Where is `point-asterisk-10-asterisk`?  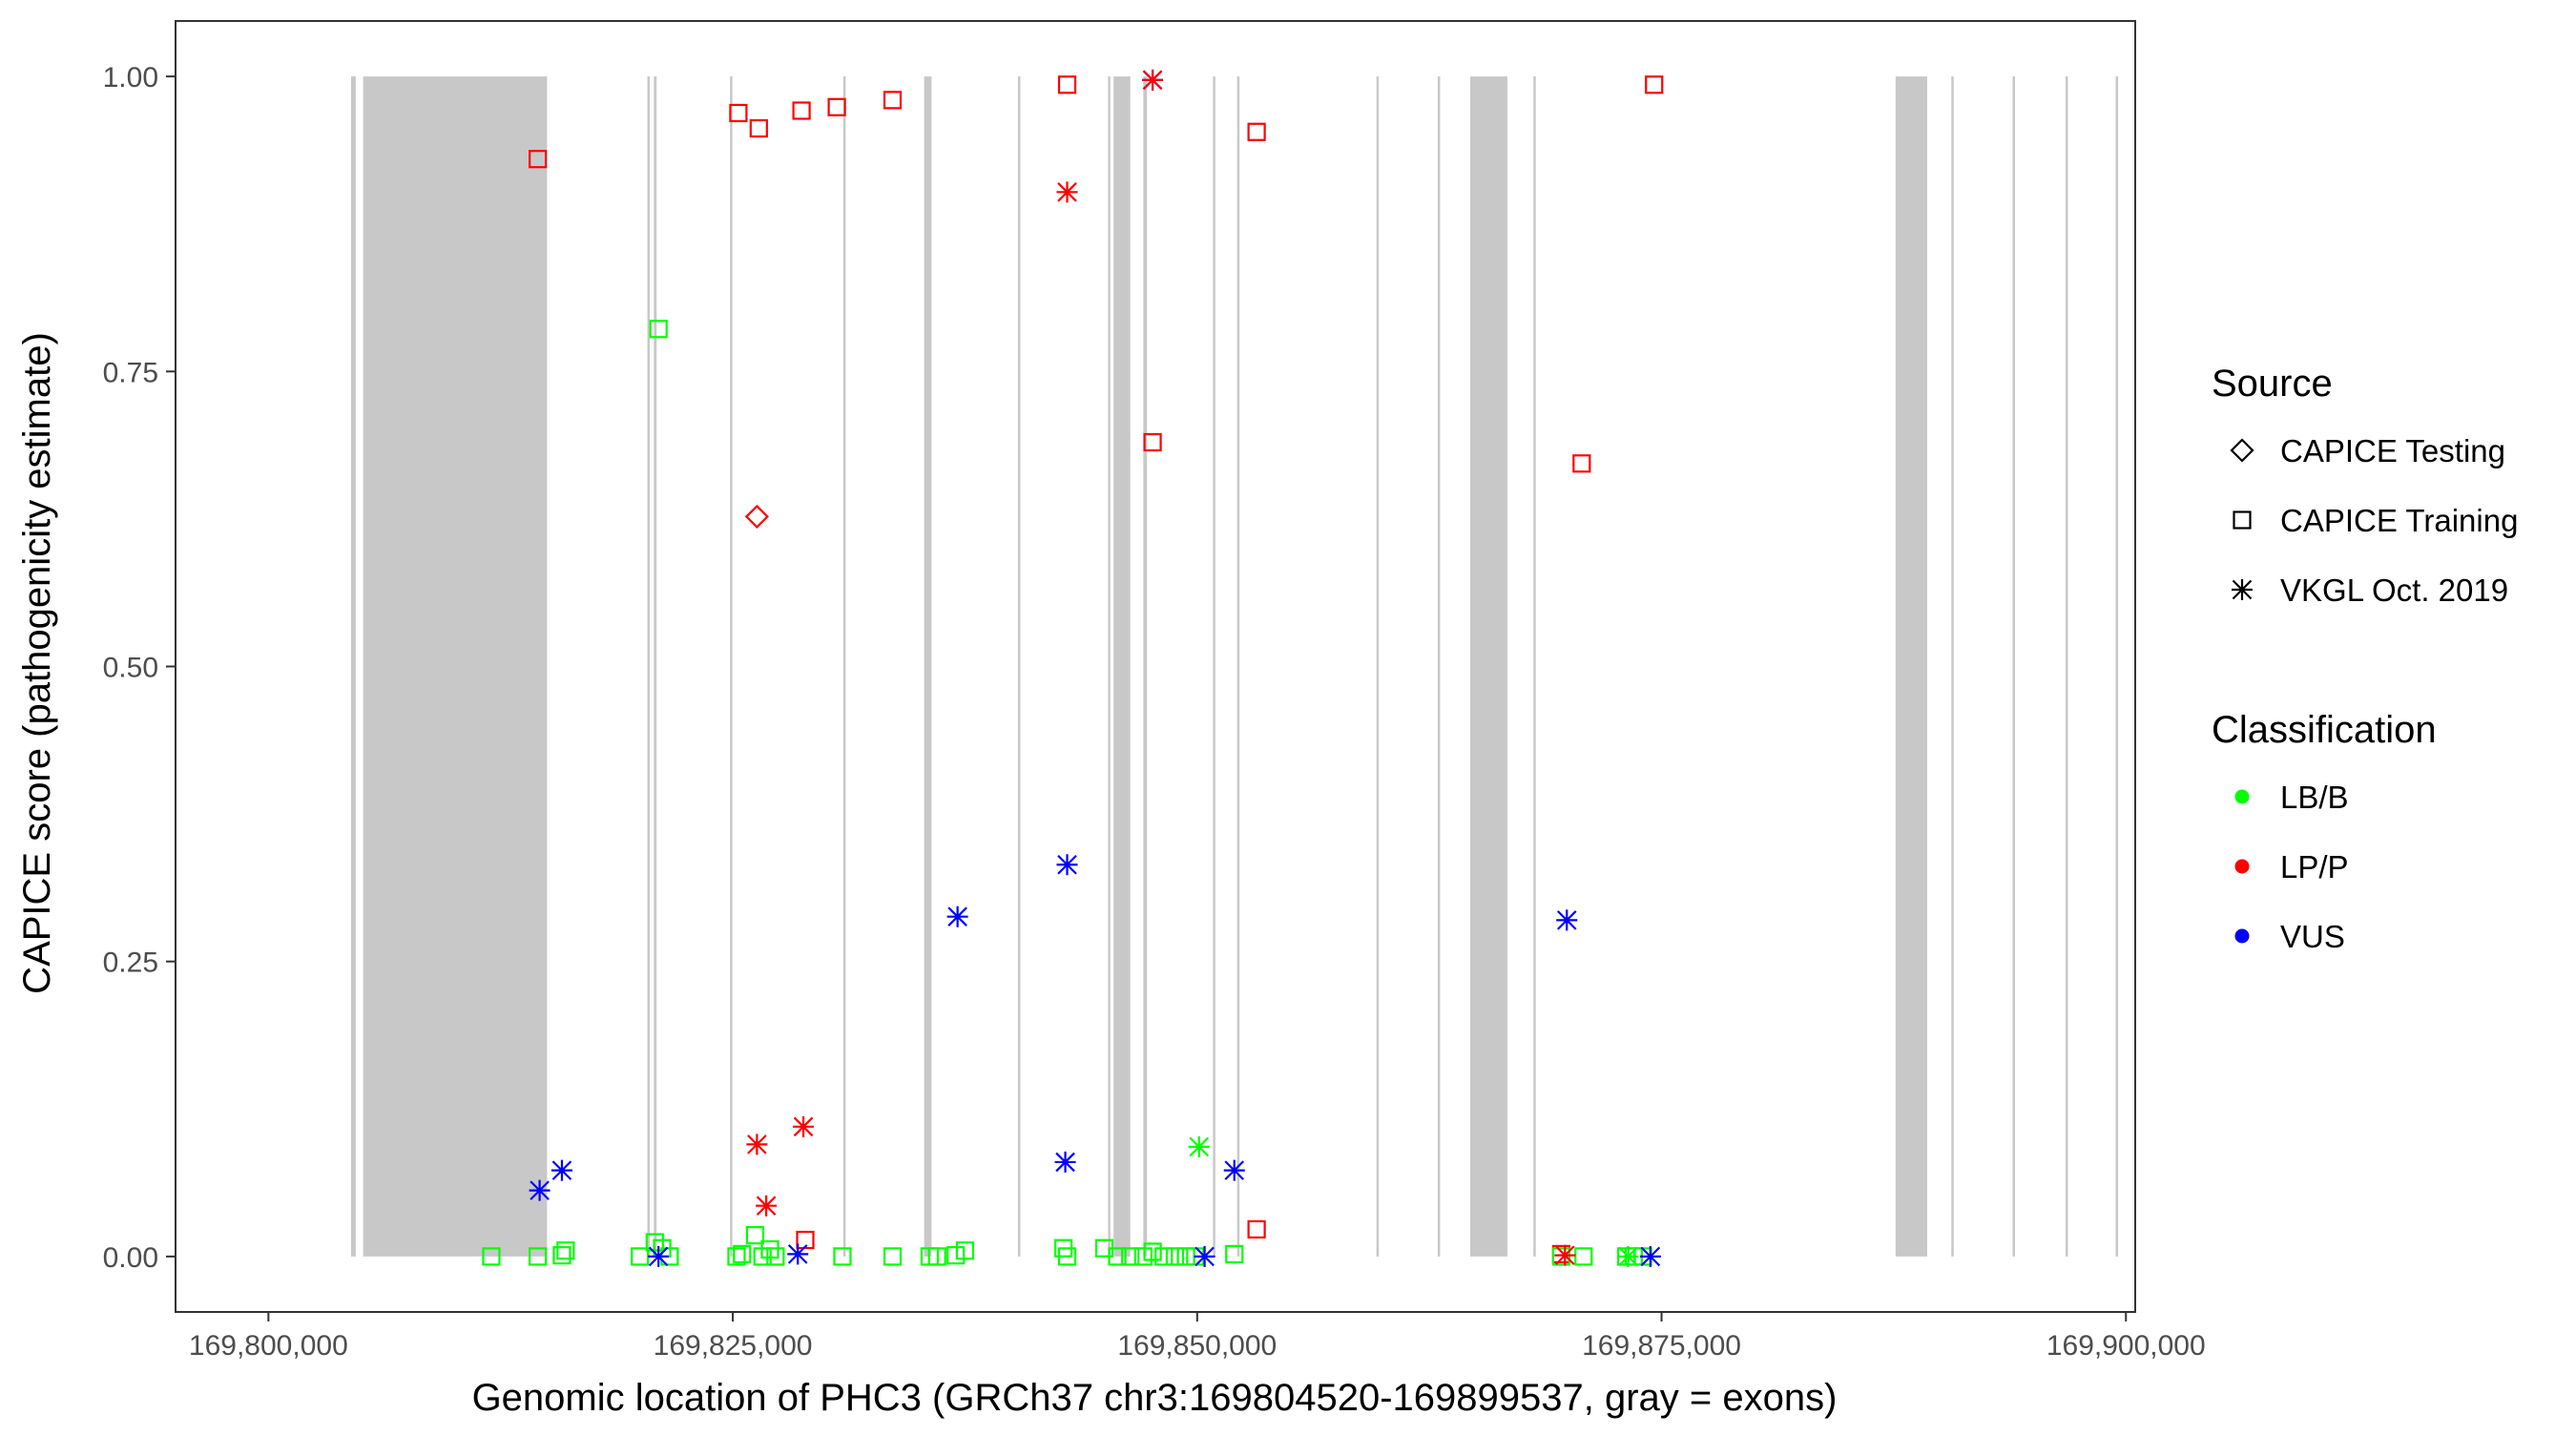 point-asterisk-10-asterisk is located at coordinates (1065, 1162).